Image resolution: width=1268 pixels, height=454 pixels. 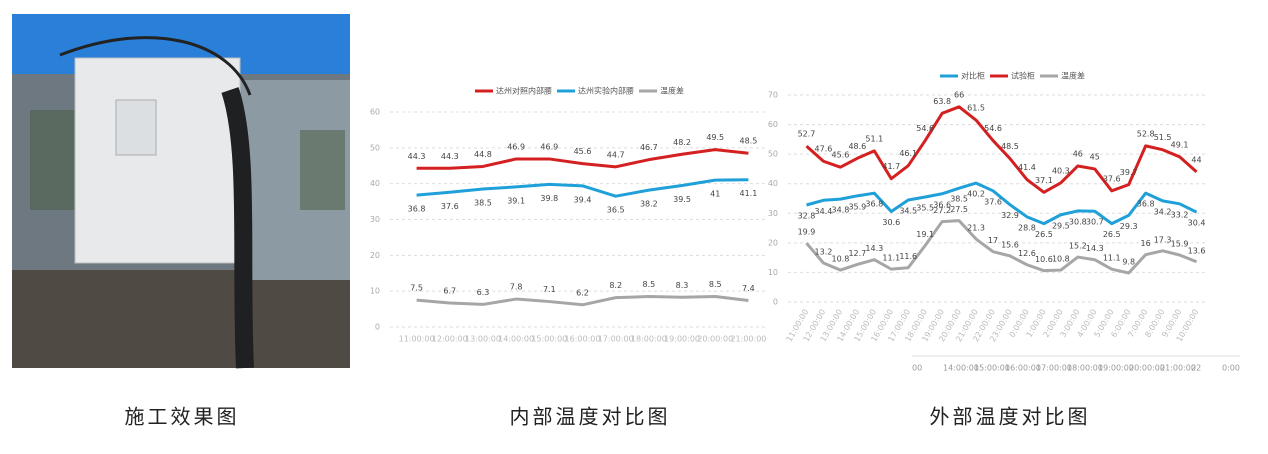 I want to click on data-label: 51.1, so click(x=874, y=138).